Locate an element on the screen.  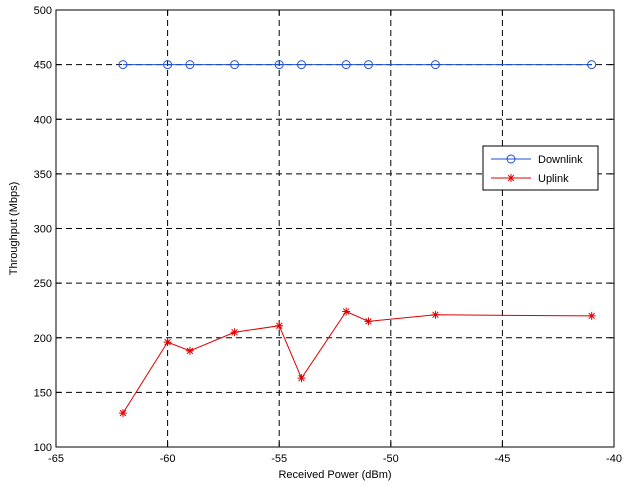
y-axis-title: Throughput (Mbps) is located at coordinates (14, 229).